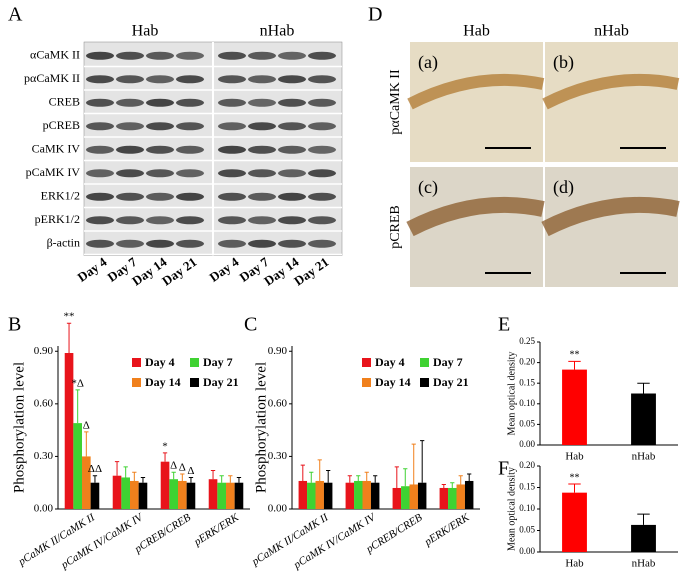 The height and width of the screenshot is (587, 685). I want to click on row-label: pERK1/2, so click(57, 219).